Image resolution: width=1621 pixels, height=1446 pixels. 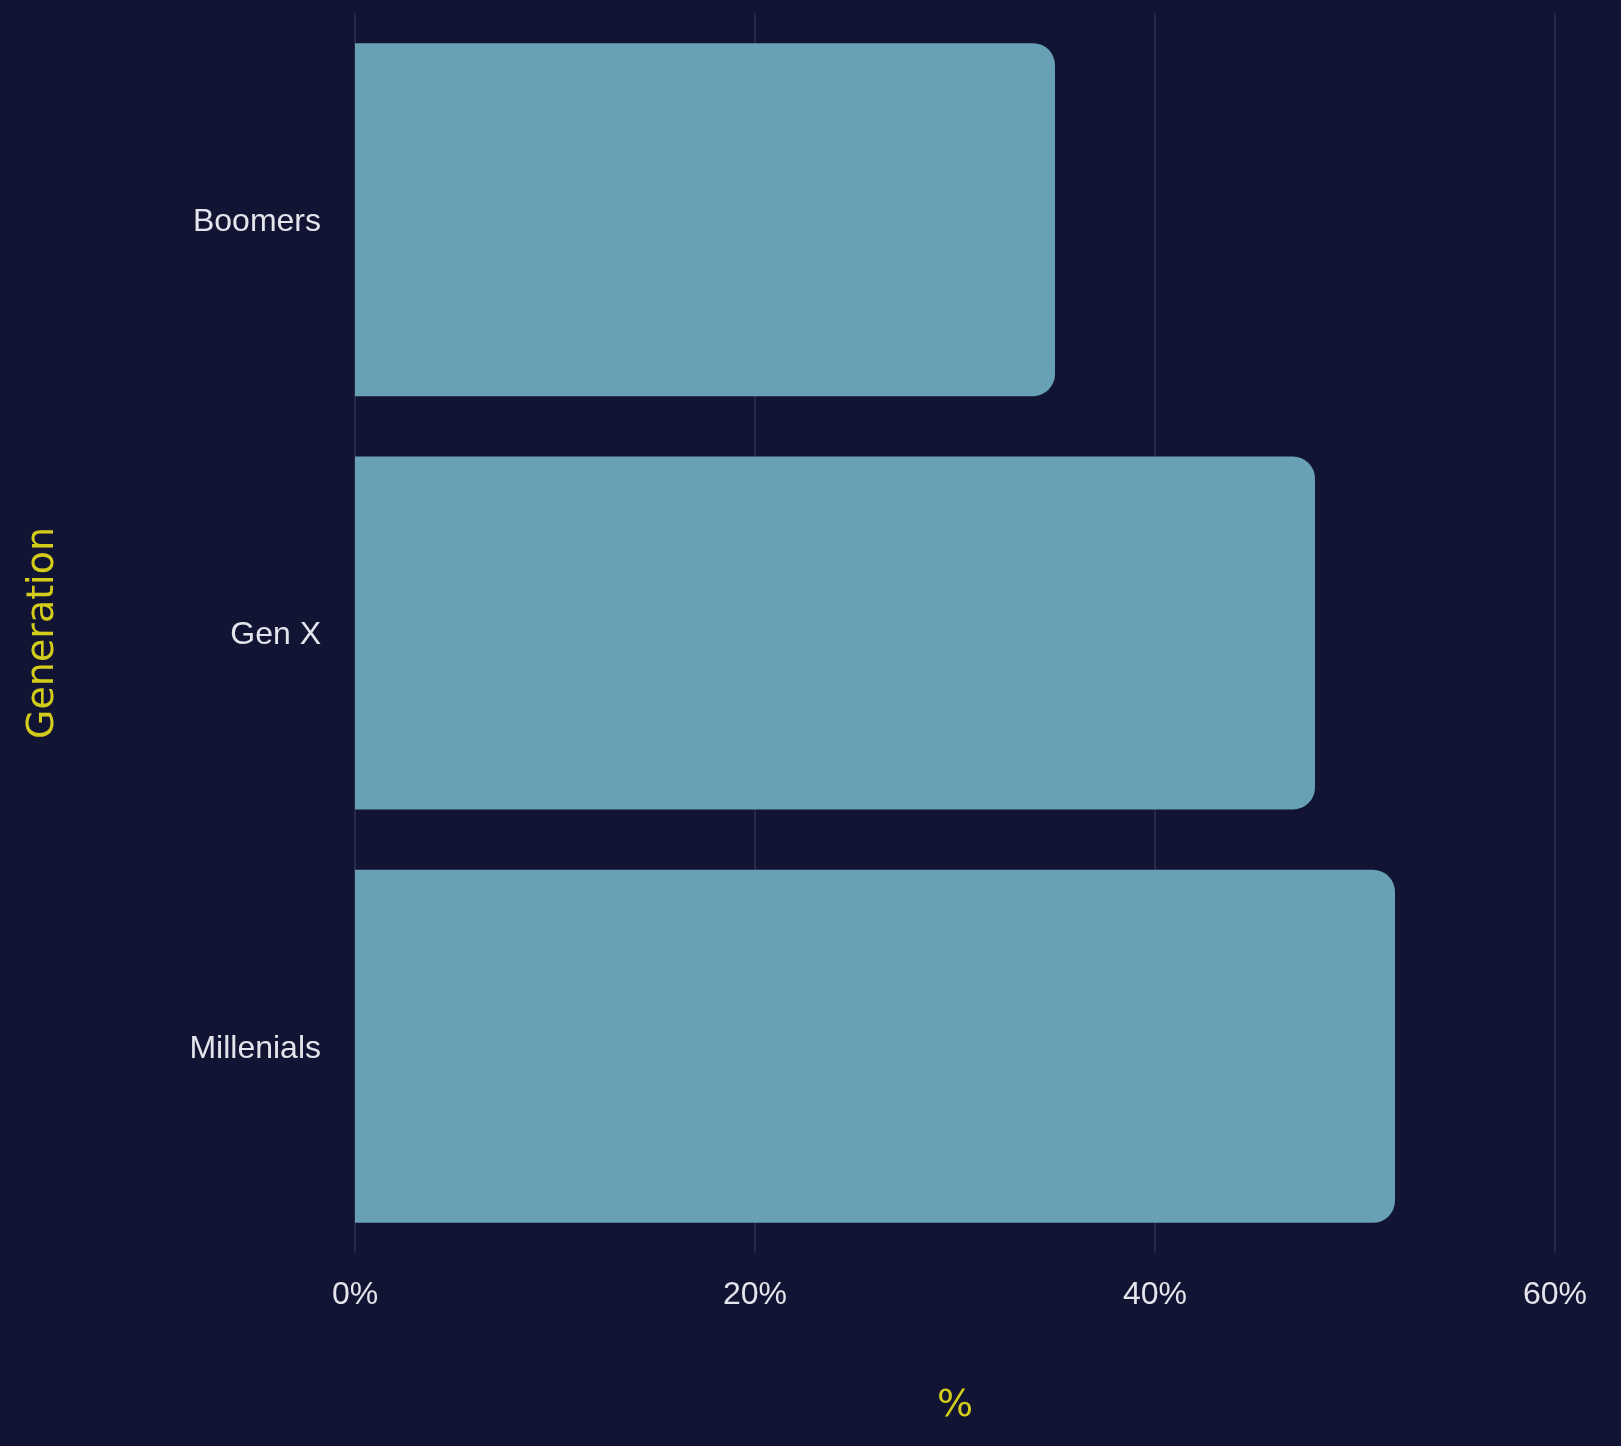 I want to click on x-tick-label: 0%, so click(x=355, y=1292).